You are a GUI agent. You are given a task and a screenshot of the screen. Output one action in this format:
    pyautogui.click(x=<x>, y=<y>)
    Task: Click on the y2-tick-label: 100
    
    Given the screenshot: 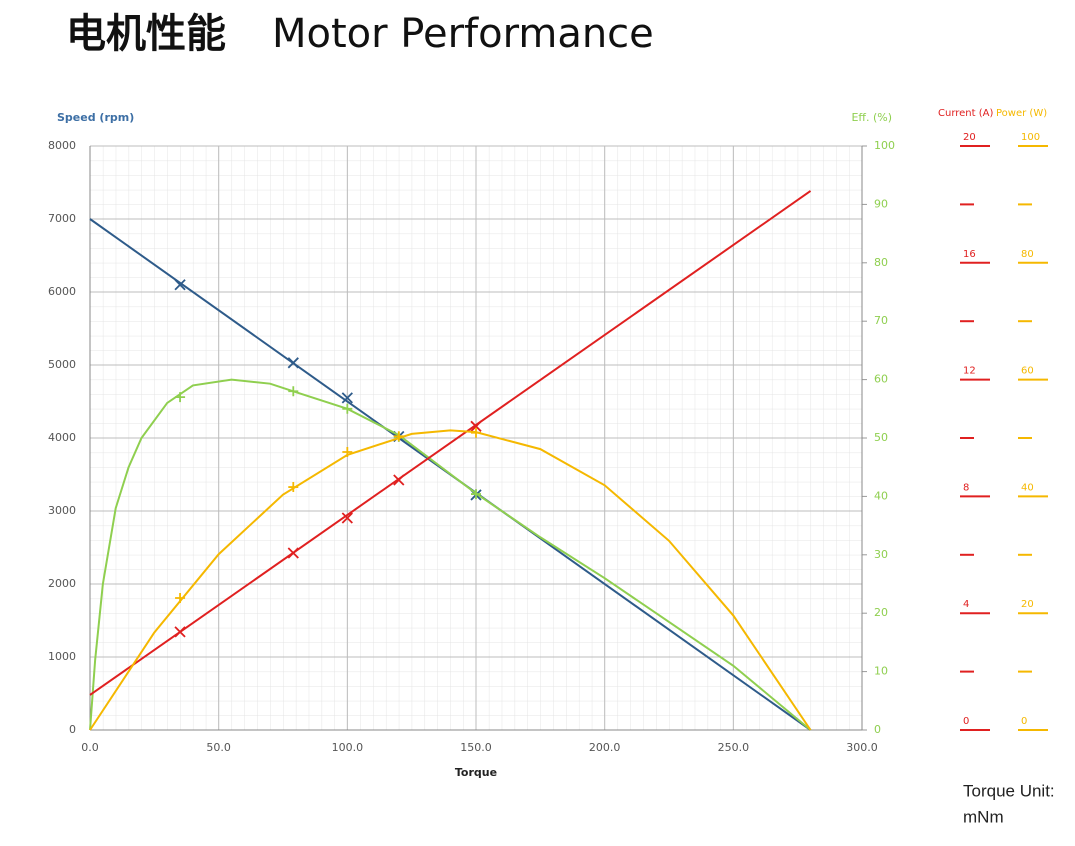 What is the action you would take?
    pyautogui.click(x=884, y=145)
    